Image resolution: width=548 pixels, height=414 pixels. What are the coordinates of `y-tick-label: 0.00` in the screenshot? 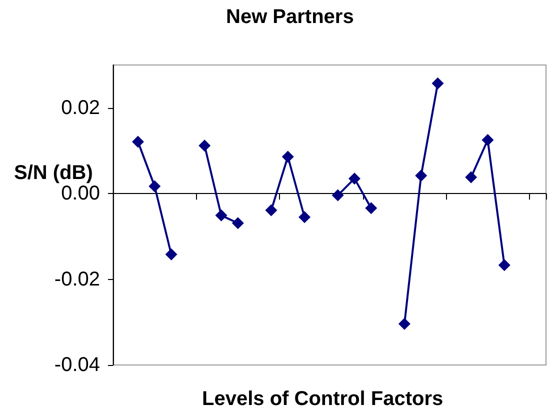 It's located at (80, 193).